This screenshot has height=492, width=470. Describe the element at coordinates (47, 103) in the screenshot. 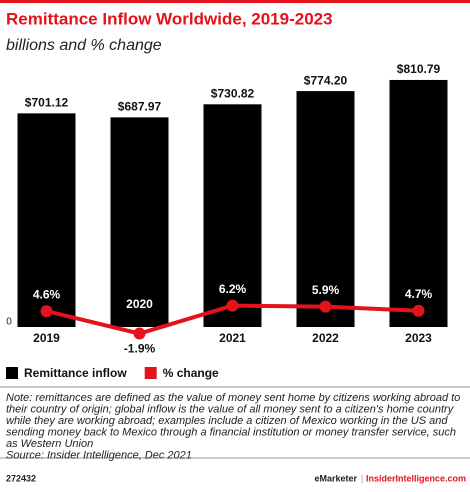

I see `value-label: $701.12` at that location.